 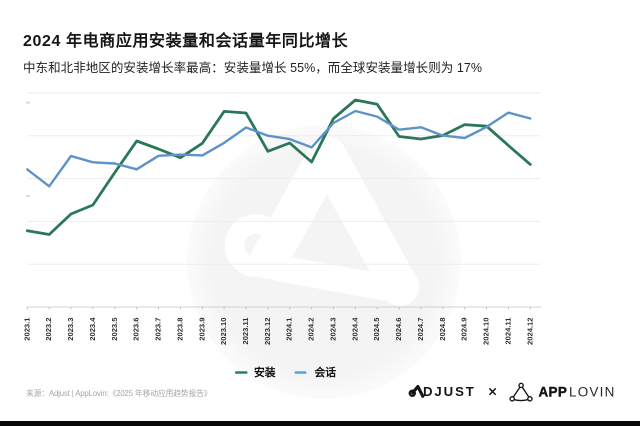 I want to click on svg-text: 2023.5, so click(x=114, y=329).